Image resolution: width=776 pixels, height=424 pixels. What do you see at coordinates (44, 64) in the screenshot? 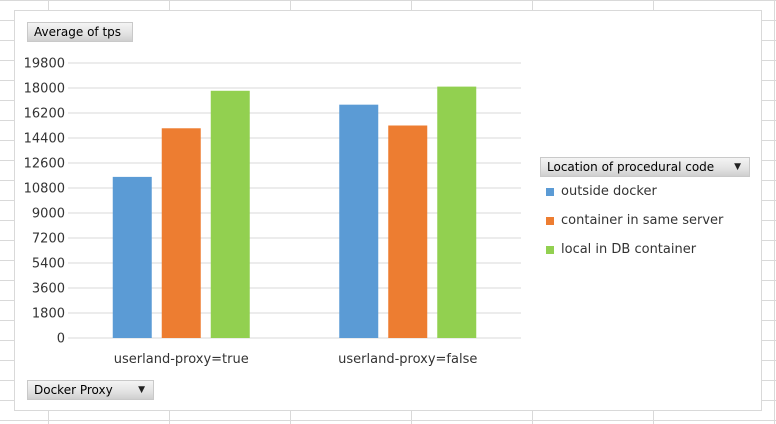
I see `y-tick-label: 19800` at bounding box center [44, 64].